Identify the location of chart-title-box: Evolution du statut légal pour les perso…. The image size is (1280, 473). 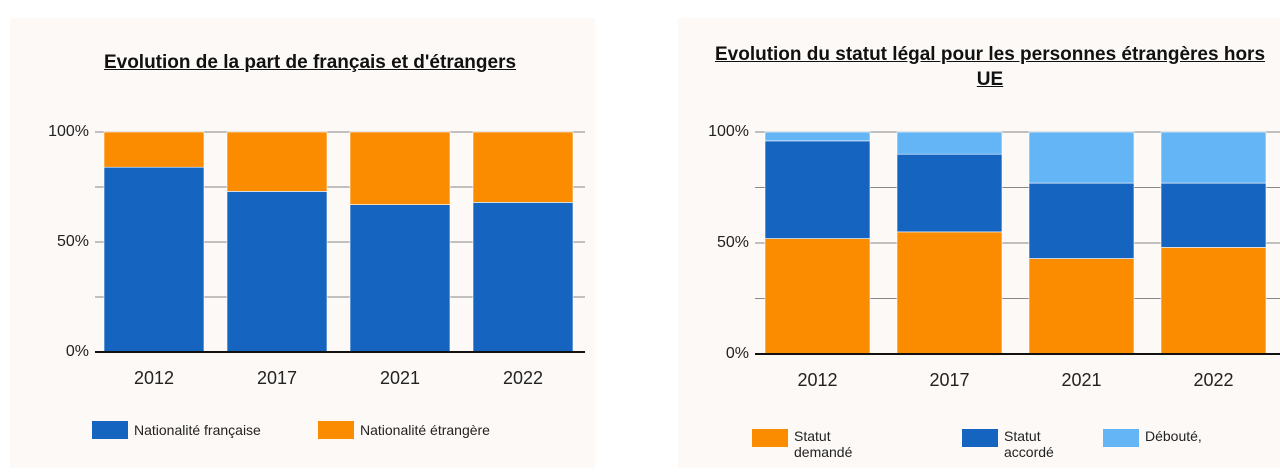
(990, 67).